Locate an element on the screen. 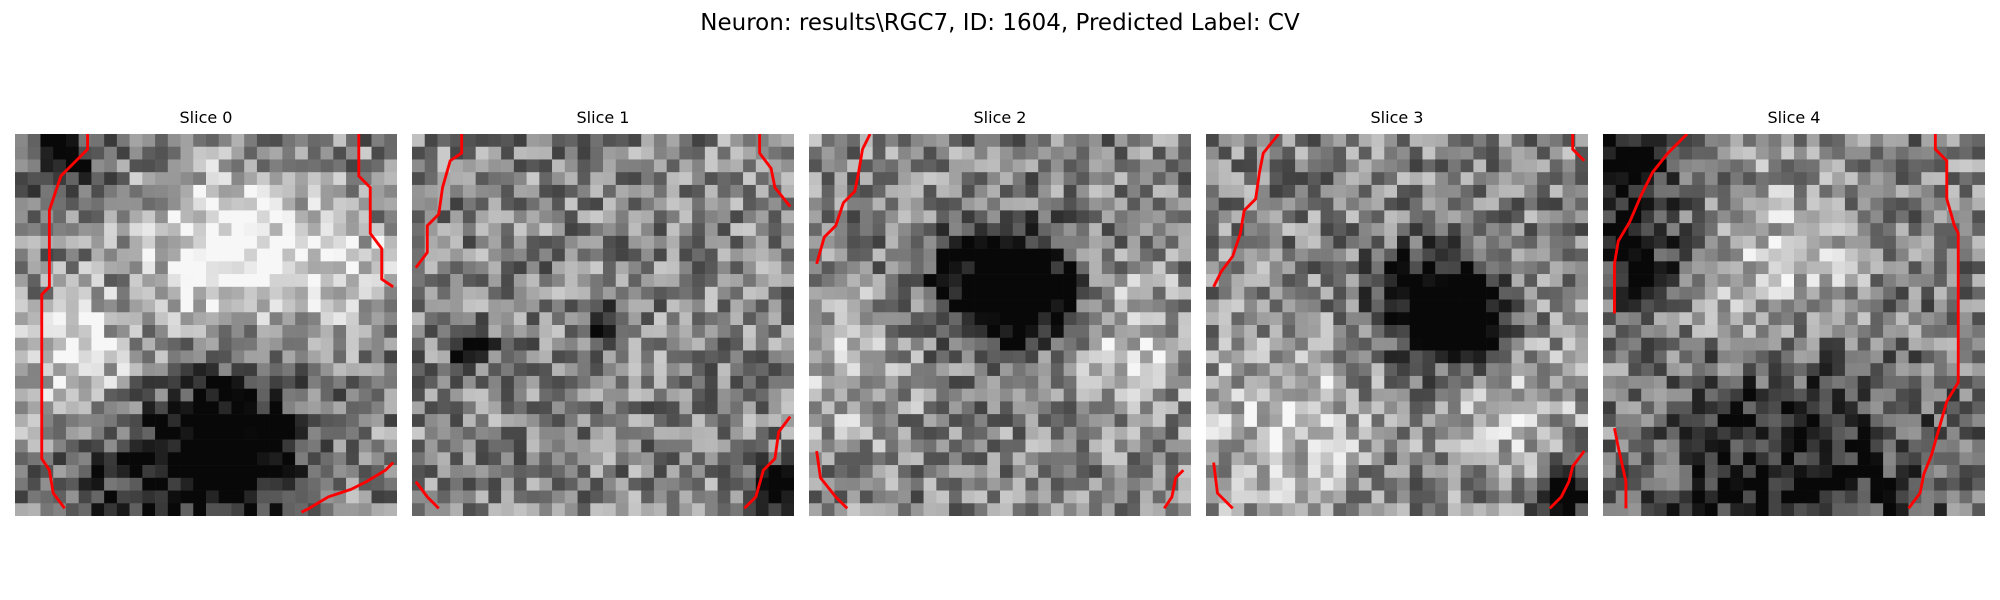 The image size is (2000, 600). contour-line is located at coordinates (832, 480).